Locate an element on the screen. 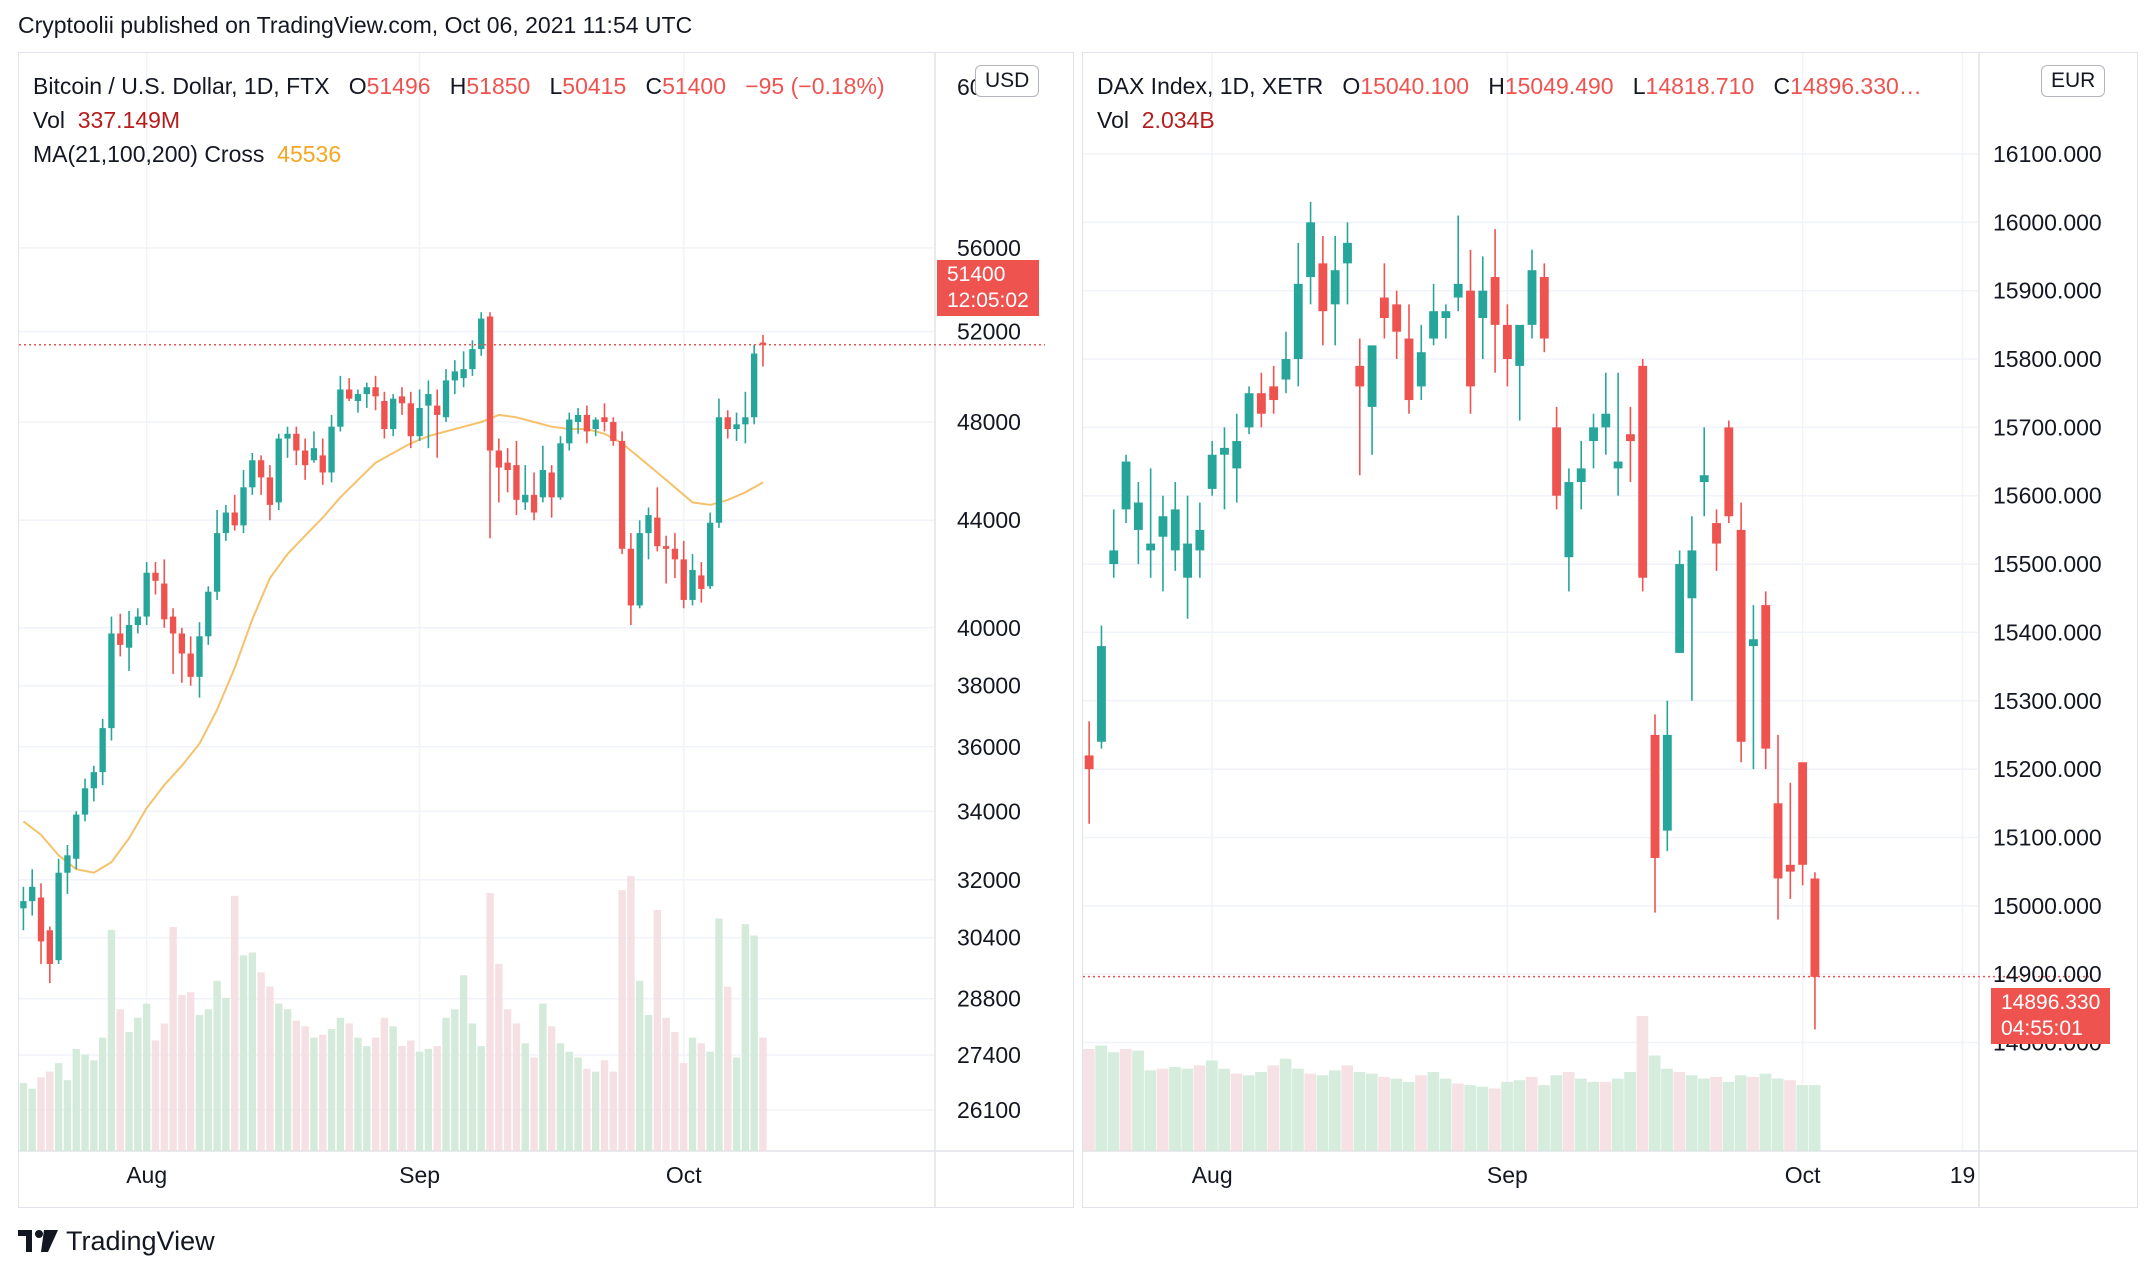  open-label: O is located at coordinates (357, 86).